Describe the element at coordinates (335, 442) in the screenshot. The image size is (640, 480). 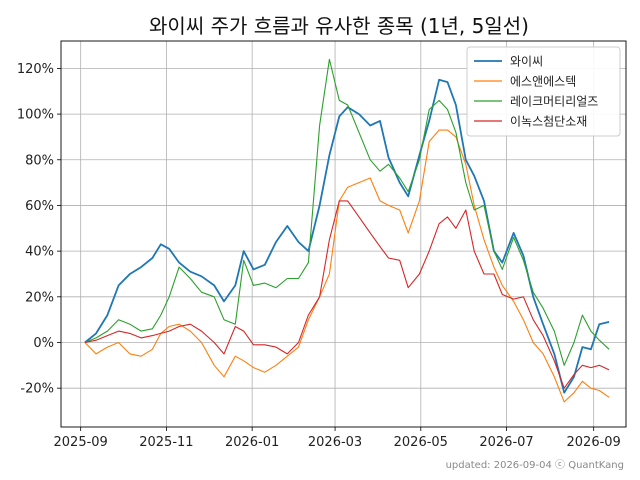
I see `x-tick-label: 2026-03` at that location.